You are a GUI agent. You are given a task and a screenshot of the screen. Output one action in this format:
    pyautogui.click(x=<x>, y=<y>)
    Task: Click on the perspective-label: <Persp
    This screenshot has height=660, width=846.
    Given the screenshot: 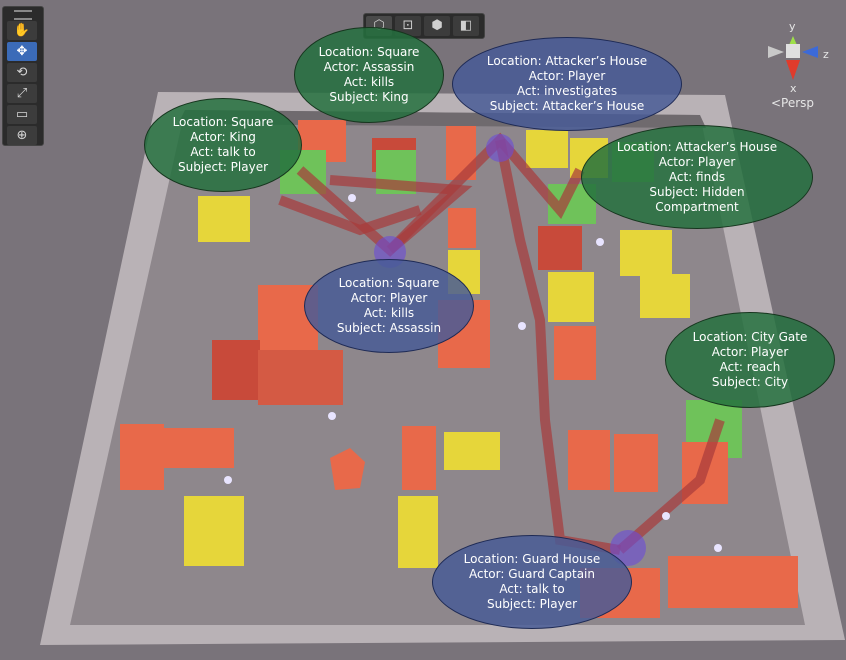 What is the action you would take?
    pyautogui.click(x=793, y=103)
    